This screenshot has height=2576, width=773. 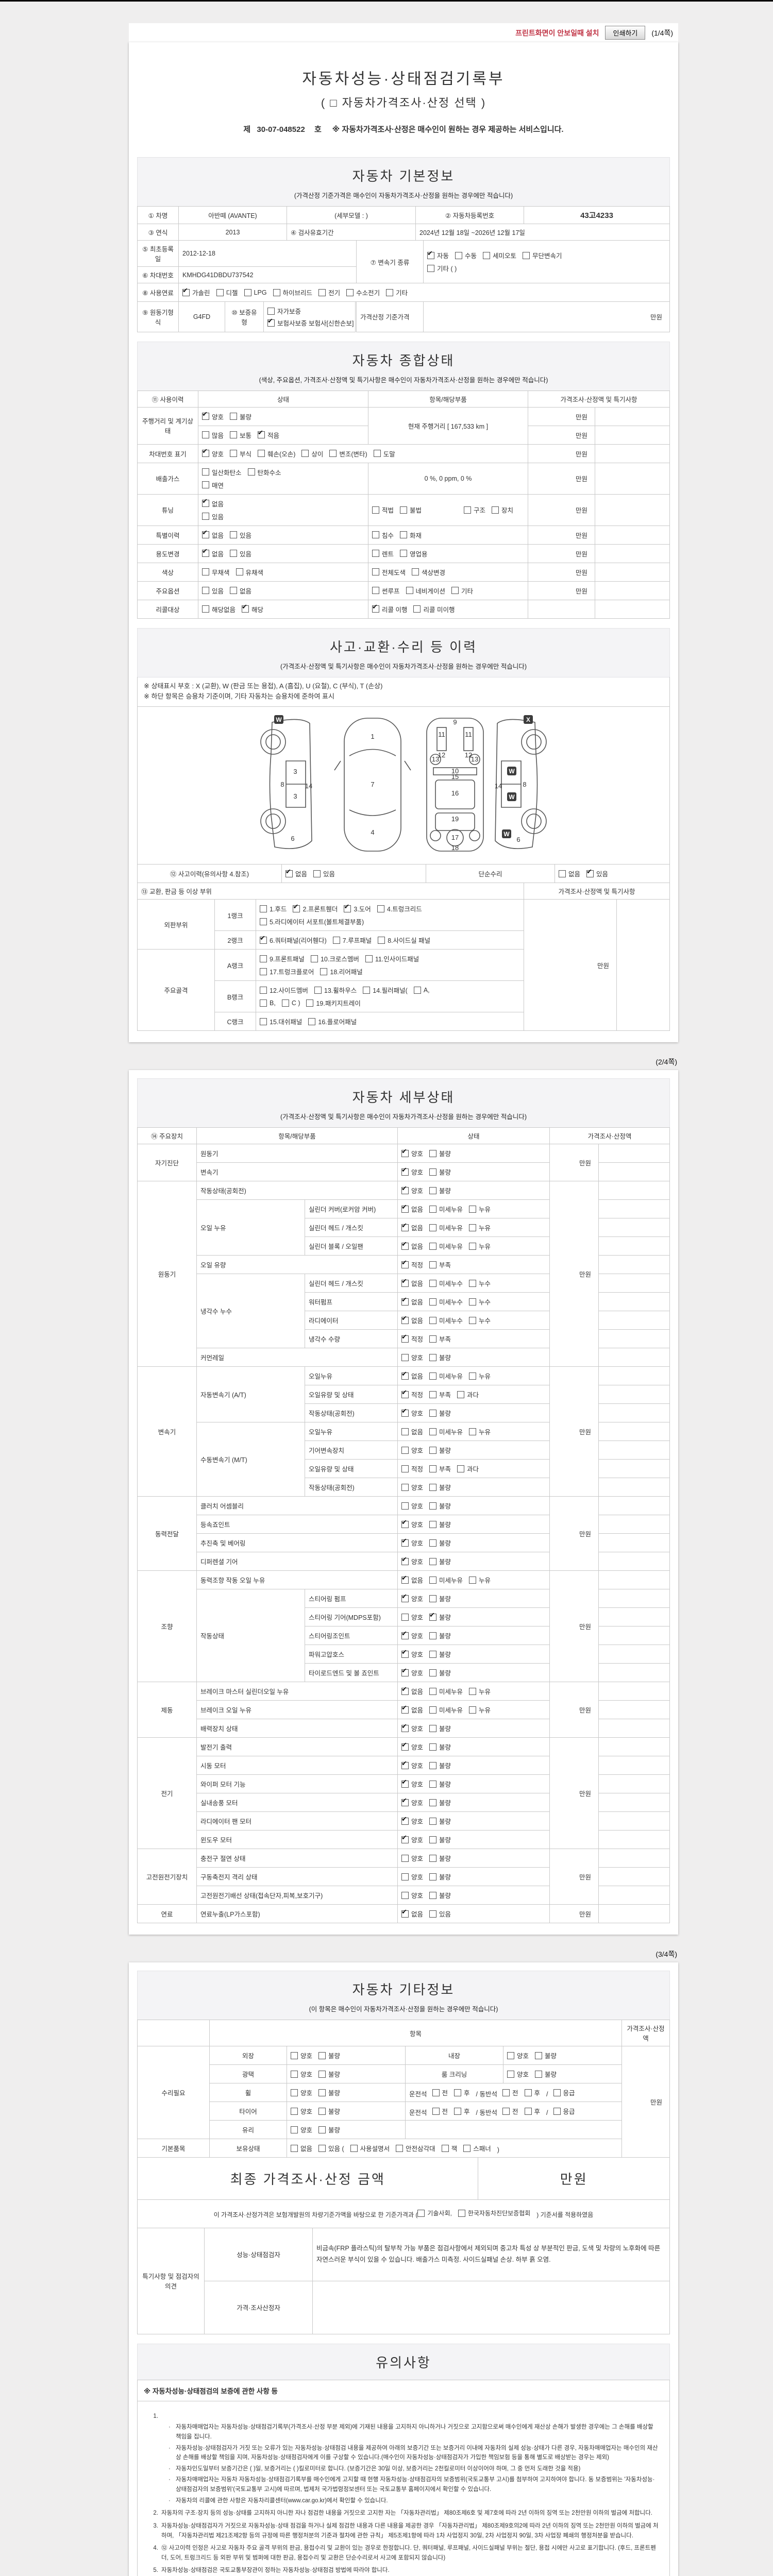 What do you see at coordinates (440, 2092) in the screenshot?
I see `checkbox-option: 전` at bounding box center [440, 2092].